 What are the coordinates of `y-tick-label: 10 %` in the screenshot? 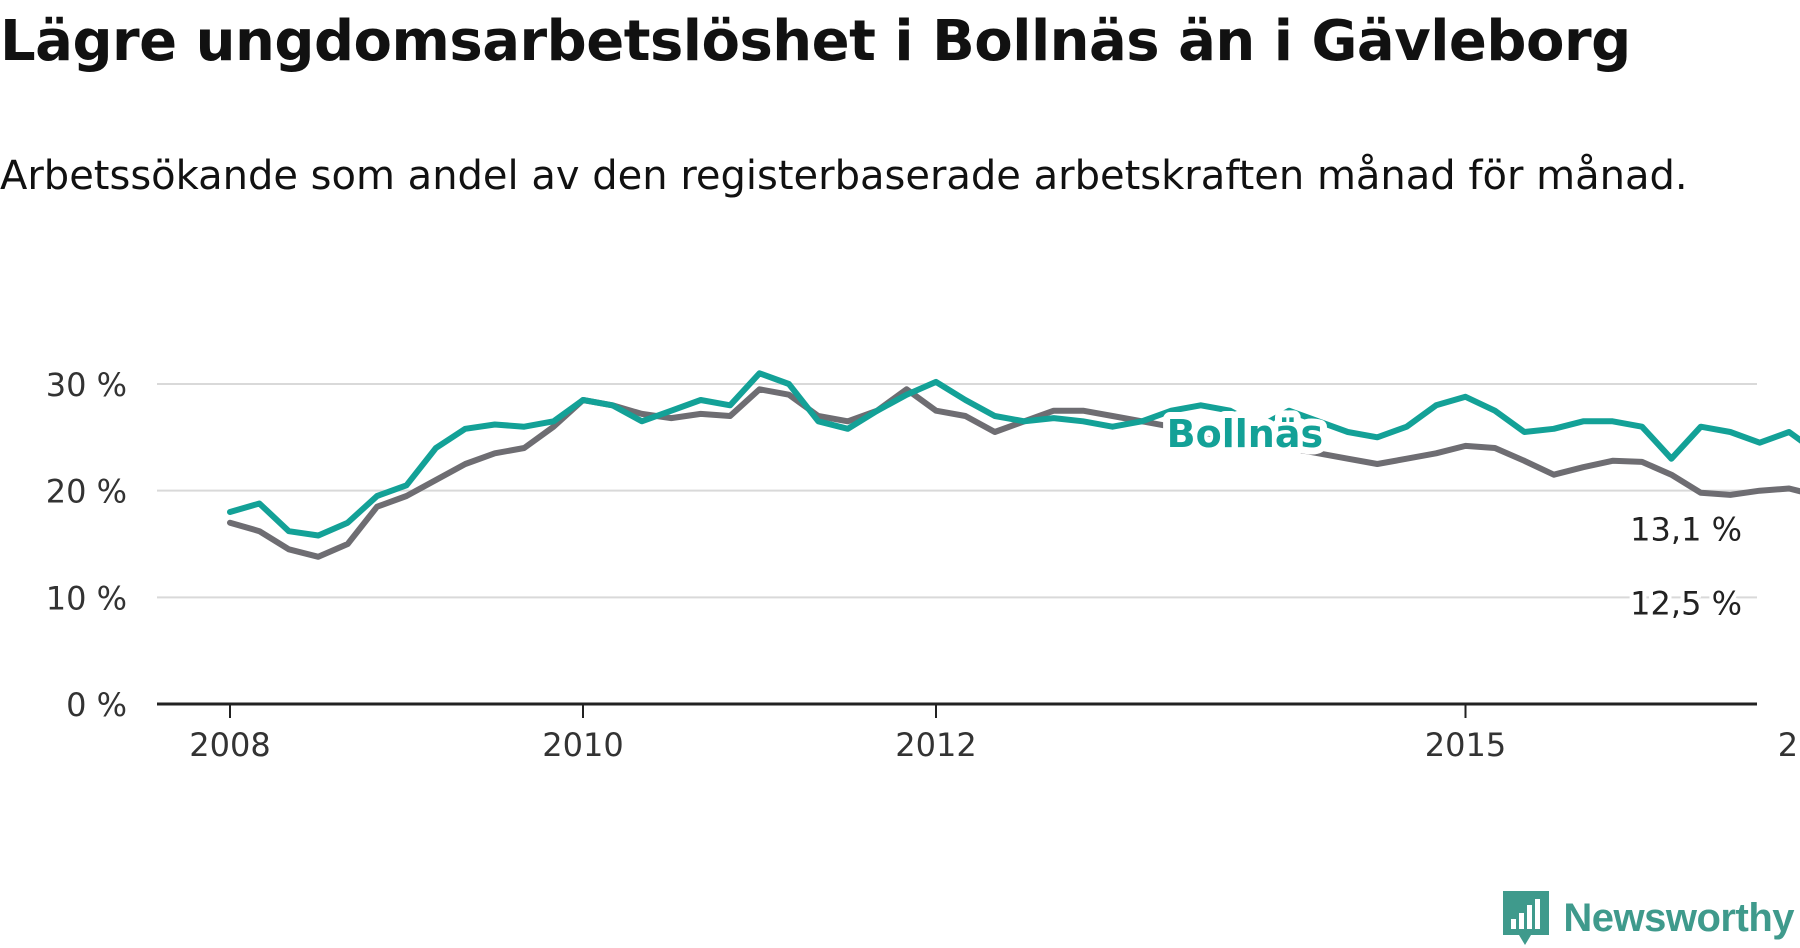 It's located at (86, 598).